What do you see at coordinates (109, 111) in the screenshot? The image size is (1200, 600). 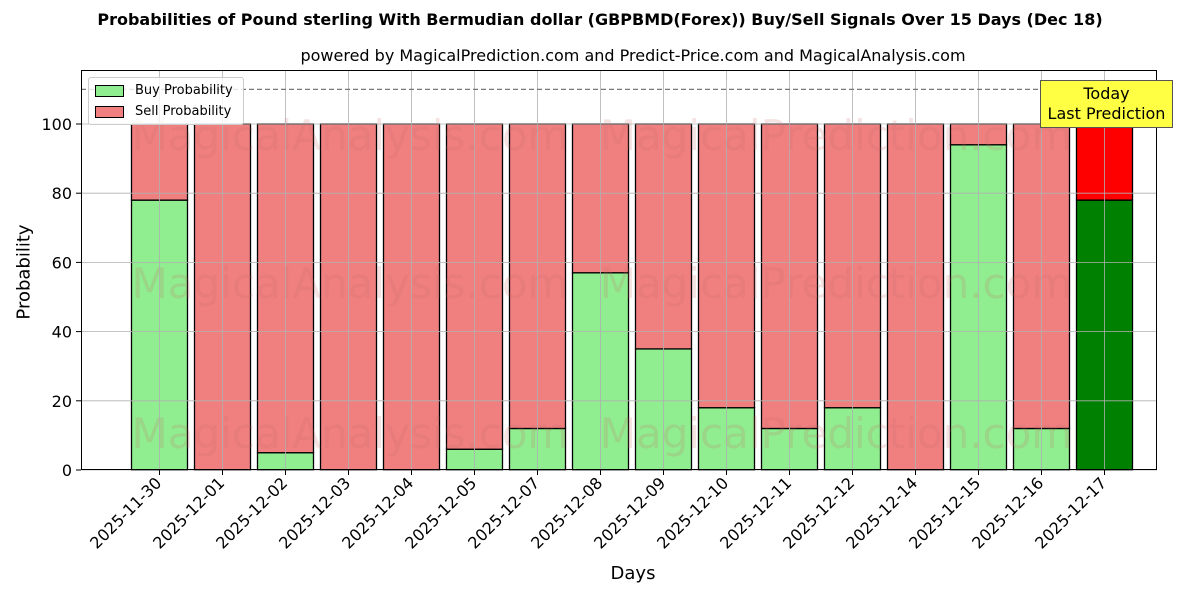 I see `sell-swatch-icon` at bounding box center [109, 111].